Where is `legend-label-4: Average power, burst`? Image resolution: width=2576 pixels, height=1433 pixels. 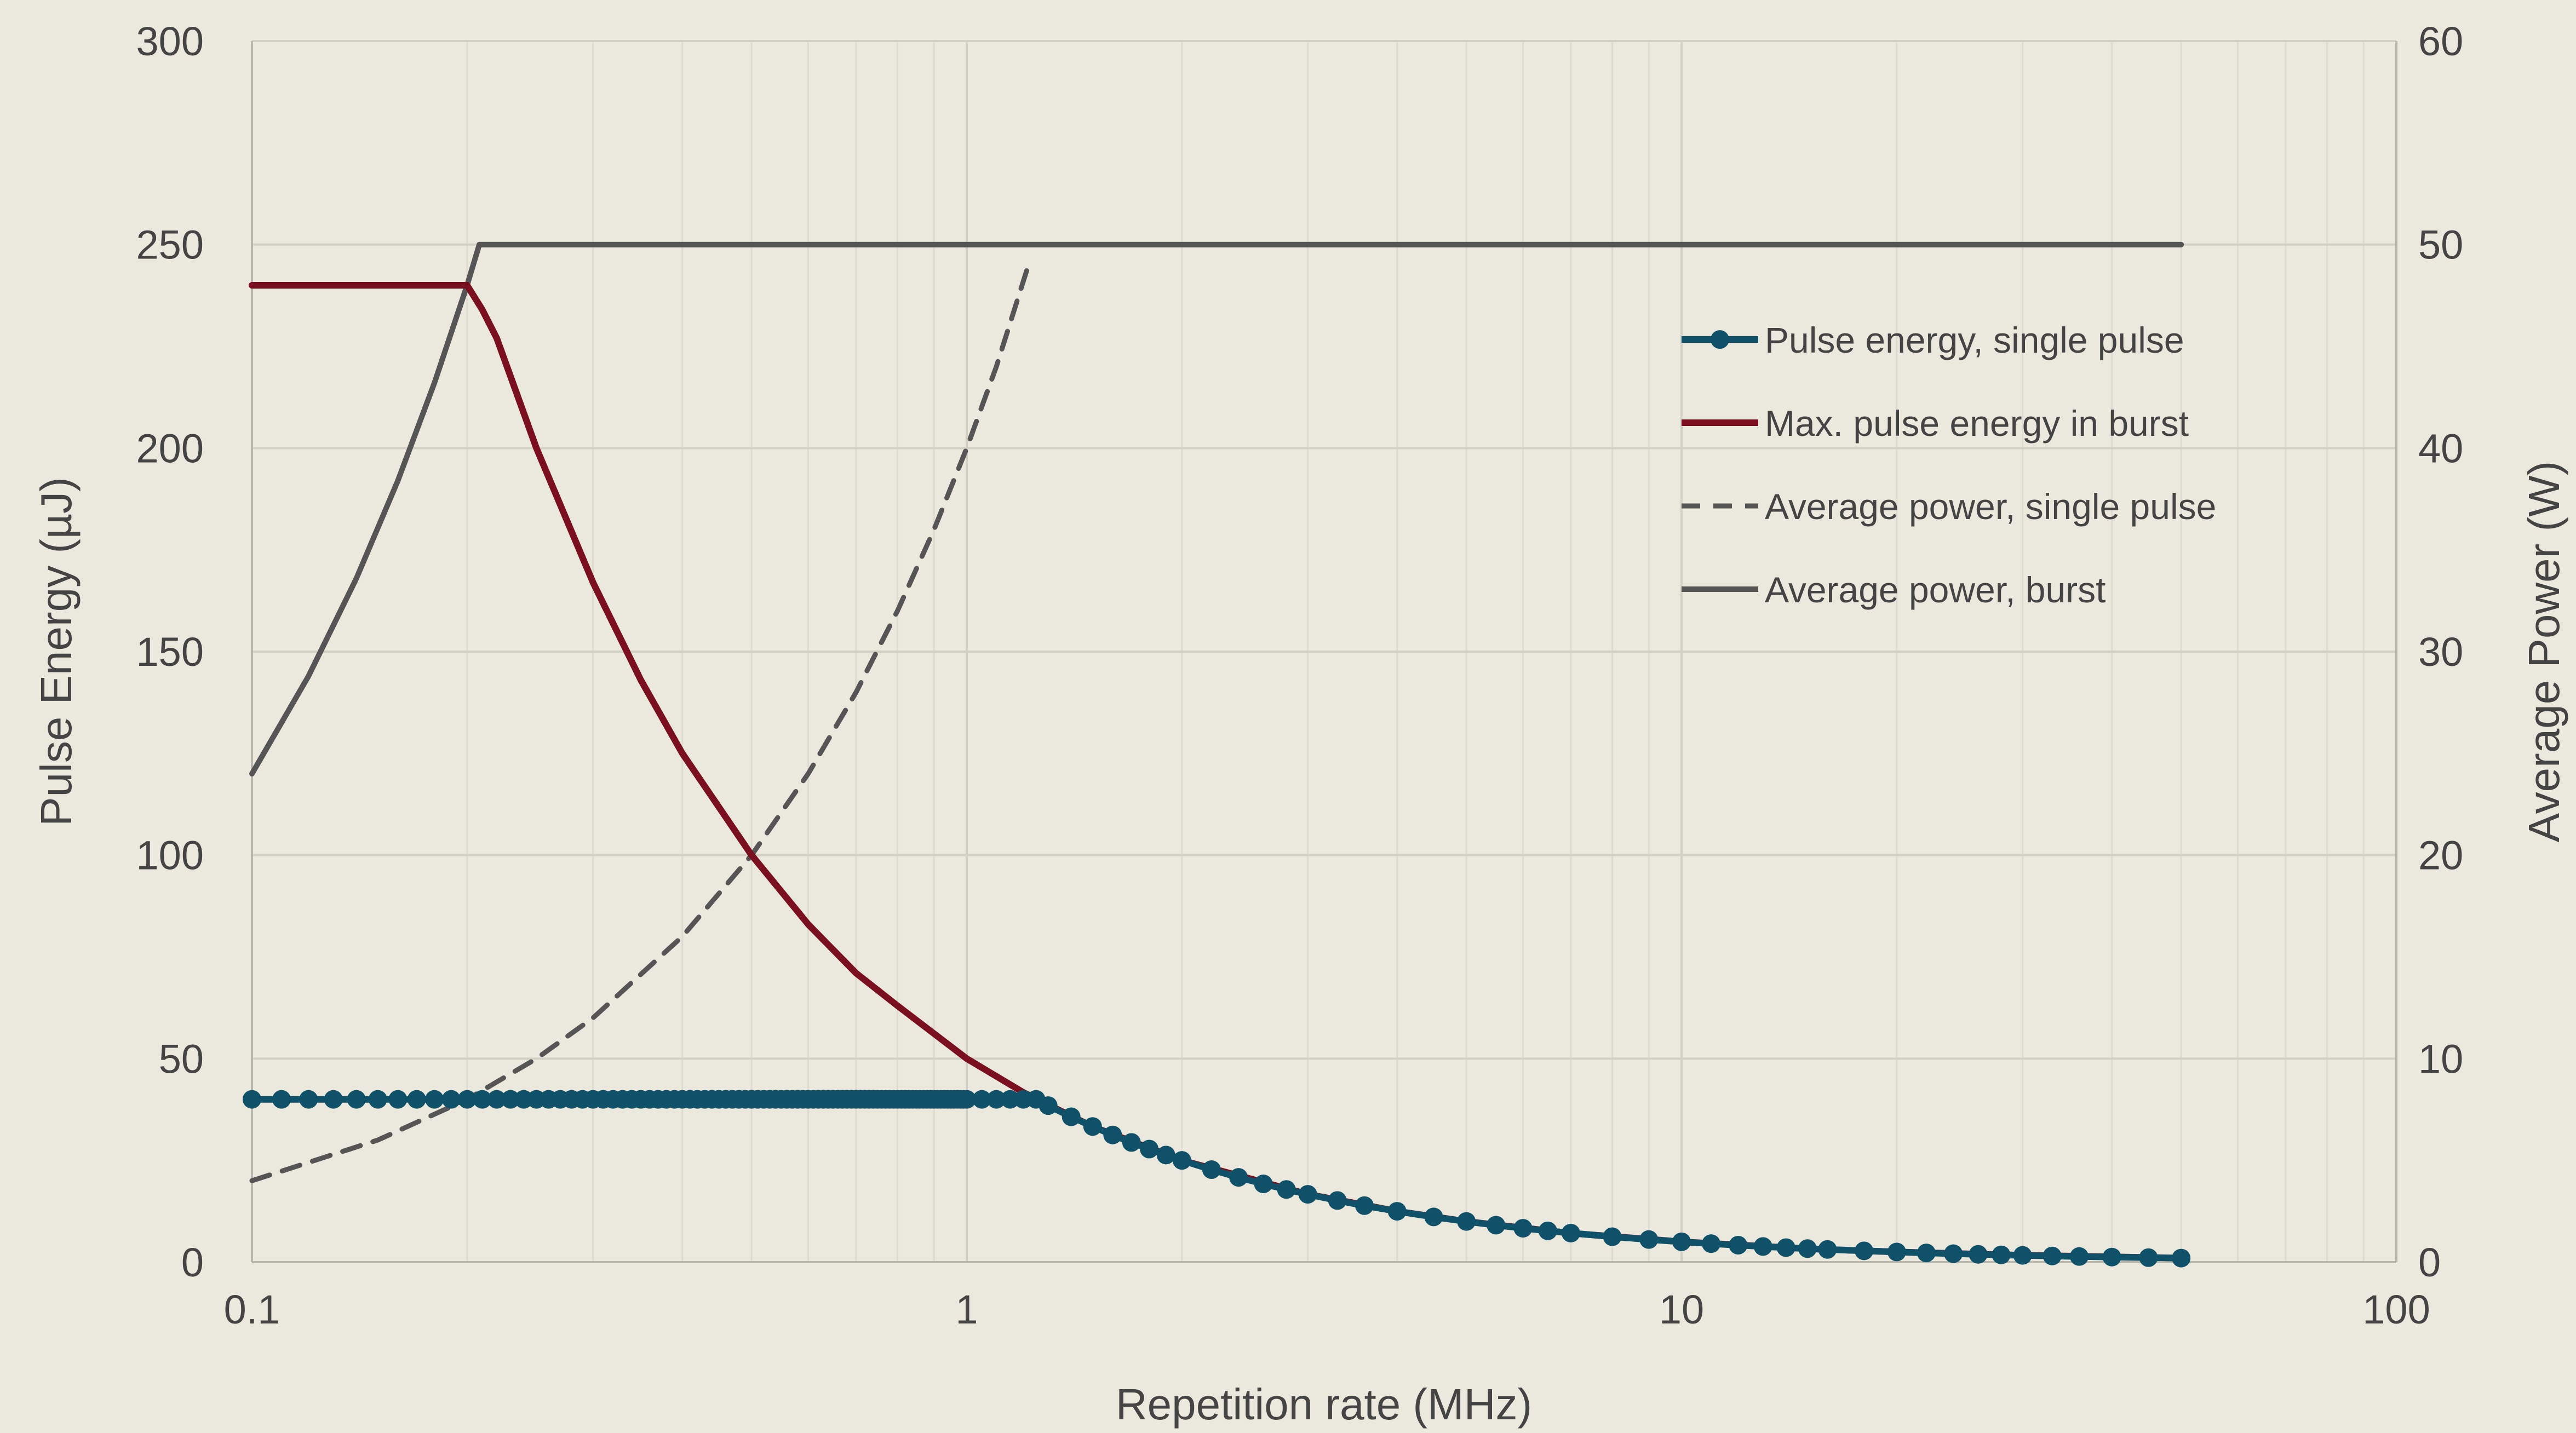
legend-label-4: Average power, burst is located at coordinates (1936, 589).